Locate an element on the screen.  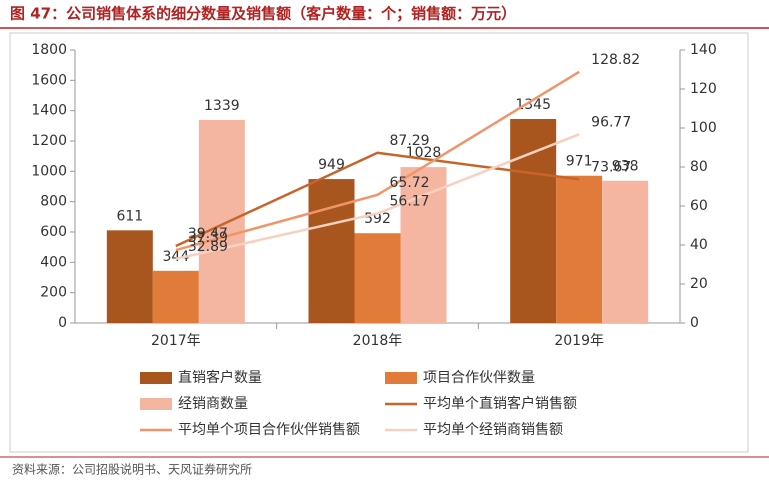
y-tick-label: 0 is located at coordinates (62, 323).